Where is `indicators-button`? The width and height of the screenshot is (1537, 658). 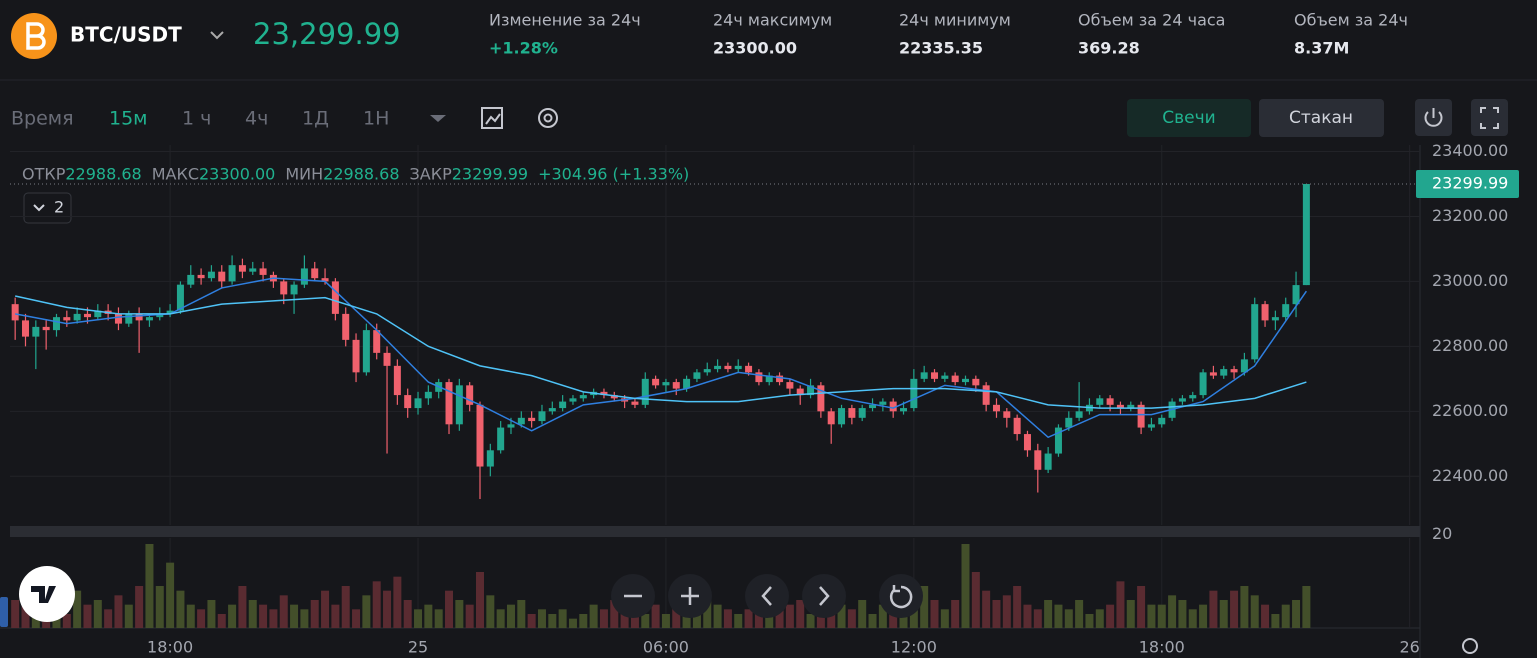 indicators-button is located at coordinates (492, 118).